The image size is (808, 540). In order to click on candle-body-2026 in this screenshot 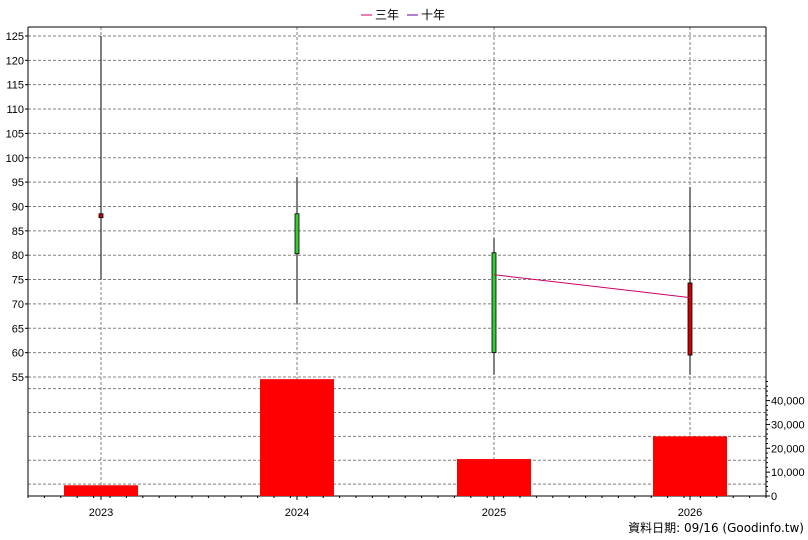, I will do `click(690, 319)`.